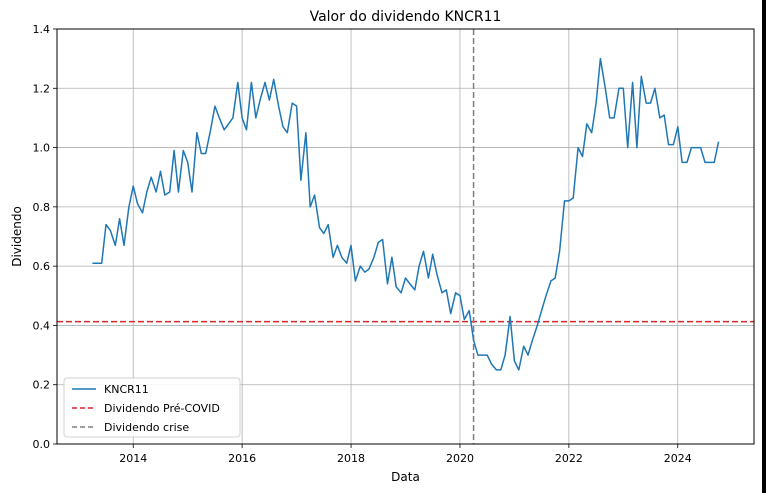 This screenshot has height=493, width=766. I want to click on y-axis-label: Dividendo, so click(17, 236).